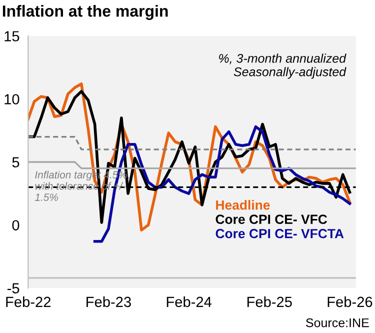  Describe the element at coordinates (85, 12) in the screenshot. I see `chart-title: Inflation at the margin` at that location.